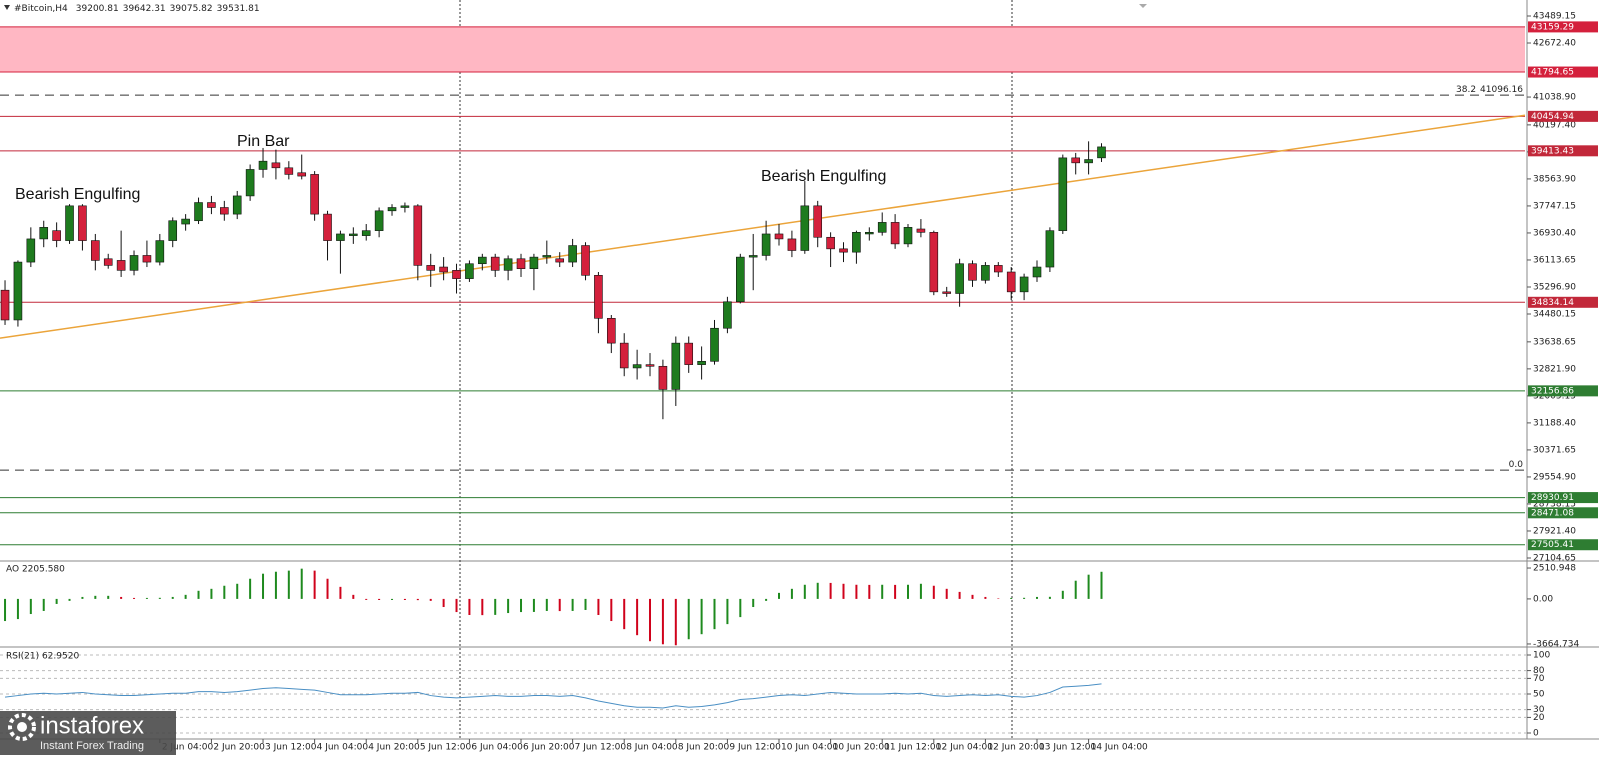 The width and height of the screenshot is (1599, 770). Describe the element at coordinates (1541, 655) in the screenshot. I see `y-tick-label: 100` at that location.